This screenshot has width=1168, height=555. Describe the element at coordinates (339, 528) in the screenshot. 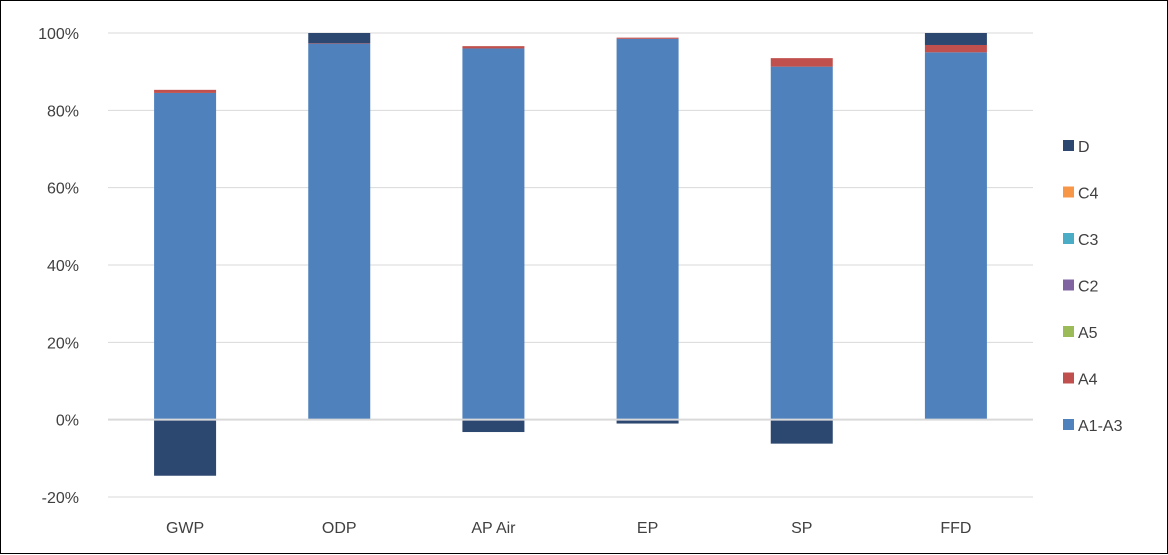

I see `x-category-label: ODP` at that location.